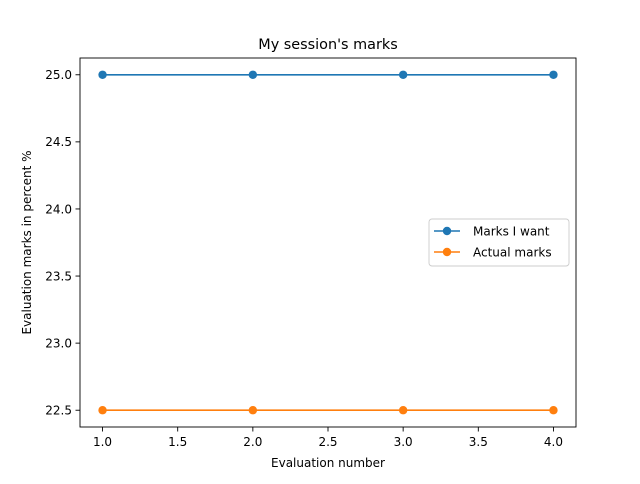 The width and height of the screenshot is (640, 484). I want to click on y-axis-ticks: 22.5 23.0 23.5 24.0 24.5 25.0, so click(62, 243).